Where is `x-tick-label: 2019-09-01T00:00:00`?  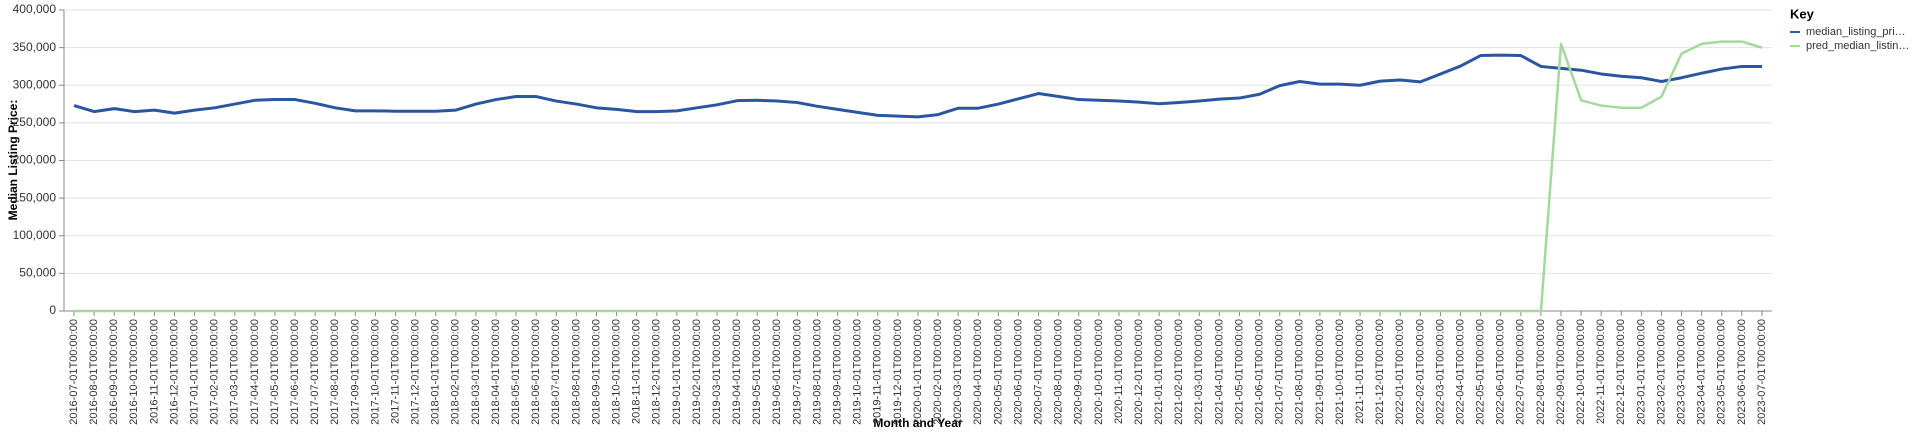
x-tick-label: 2019-09-01T00:00:00 is located at coordinates (838, 372).